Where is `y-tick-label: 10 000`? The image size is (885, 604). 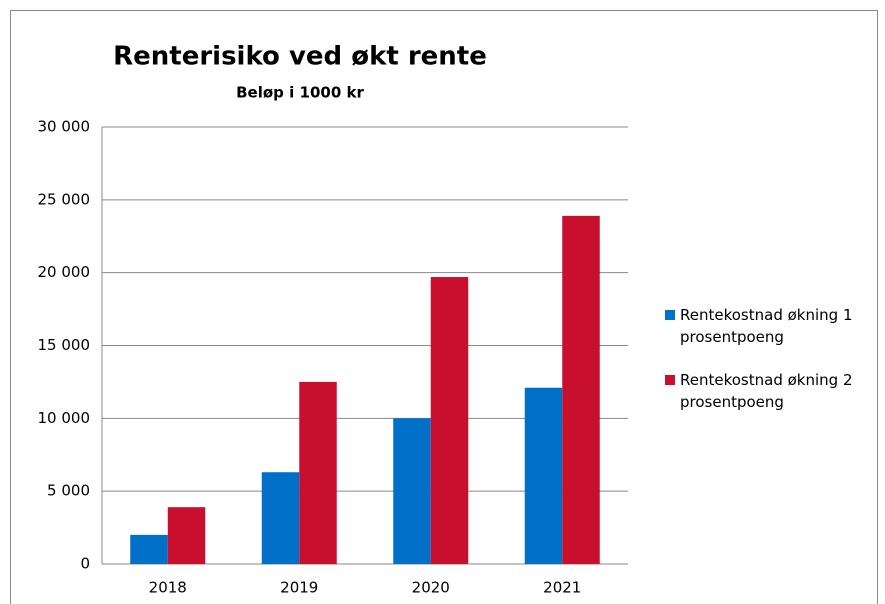 y-tick-label: 10 000 is located at coordinates (64, 418).